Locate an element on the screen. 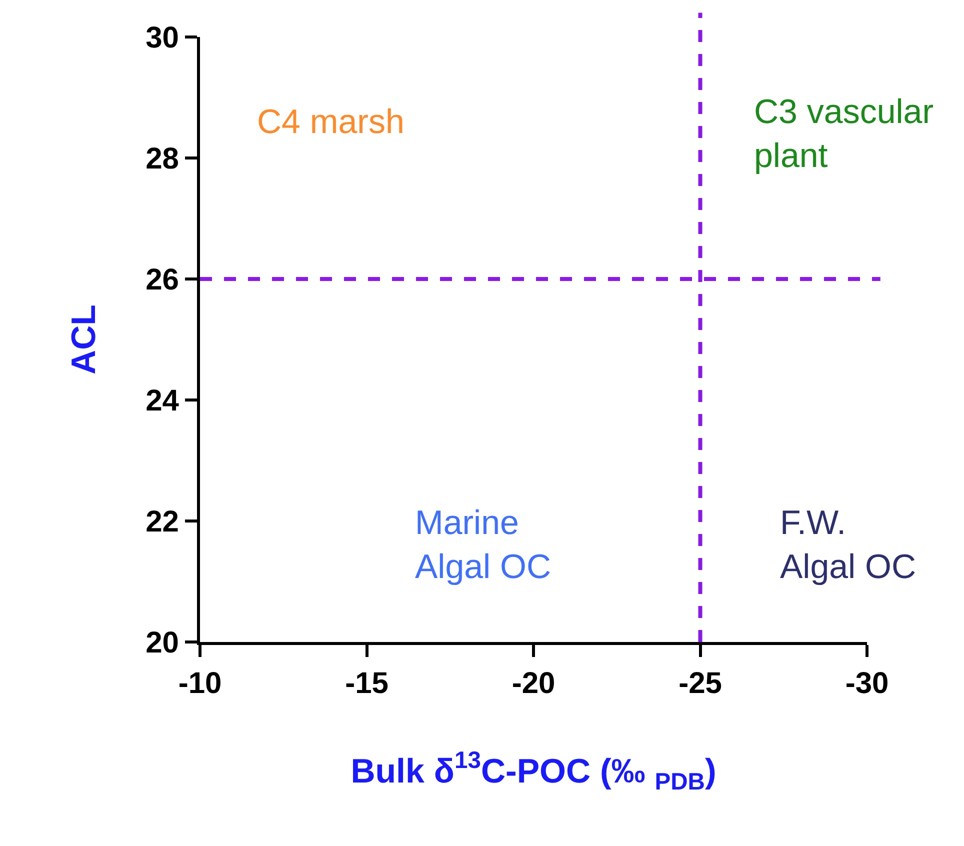 This screenshot has height=846, width=964. y-axis-title: ACL is located at coordinates (84, 339).